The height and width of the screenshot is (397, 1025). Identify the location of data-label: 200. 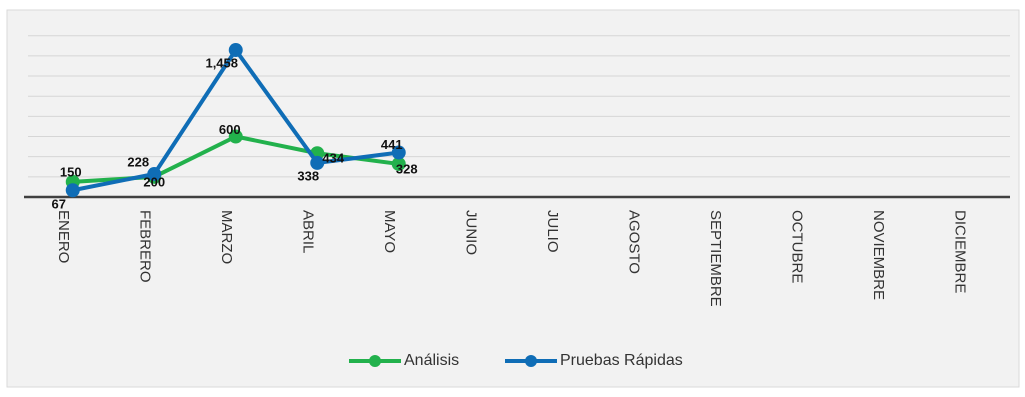
(154, 181).